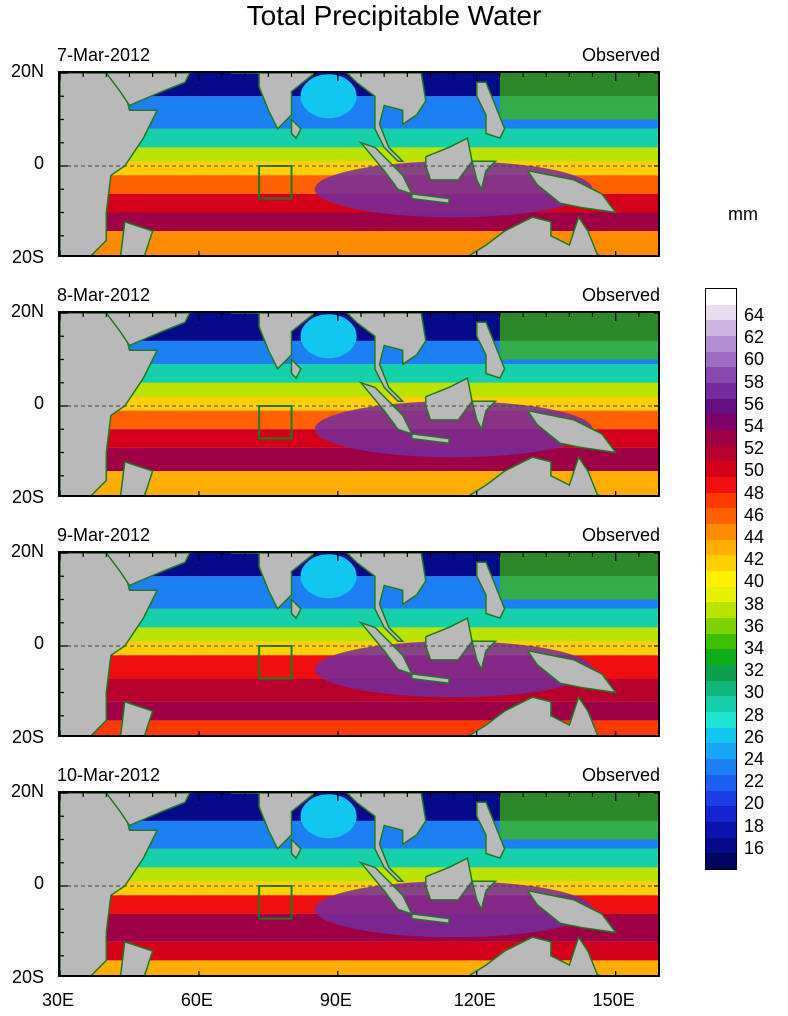 This screenshot has height=1016, width=788. Describe the element at coordinates (743, 214) in the screenshot. I see `unit-label: mm` at that location.